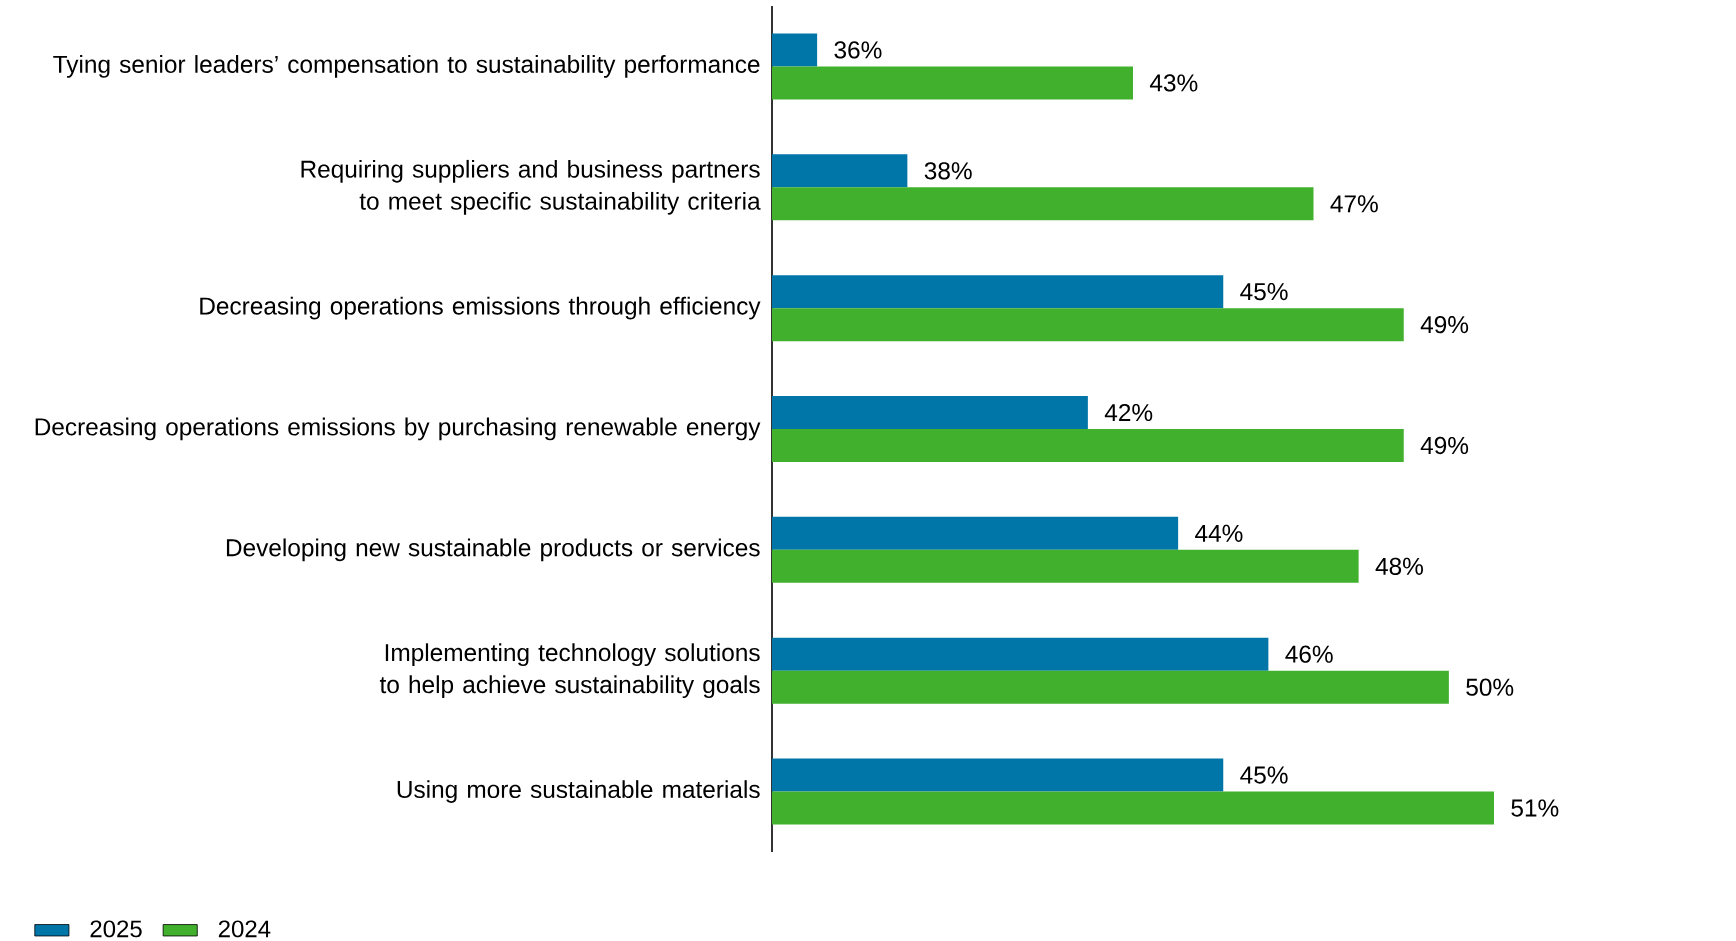  I want to click on data-label: 48%, so click(1399, 566).